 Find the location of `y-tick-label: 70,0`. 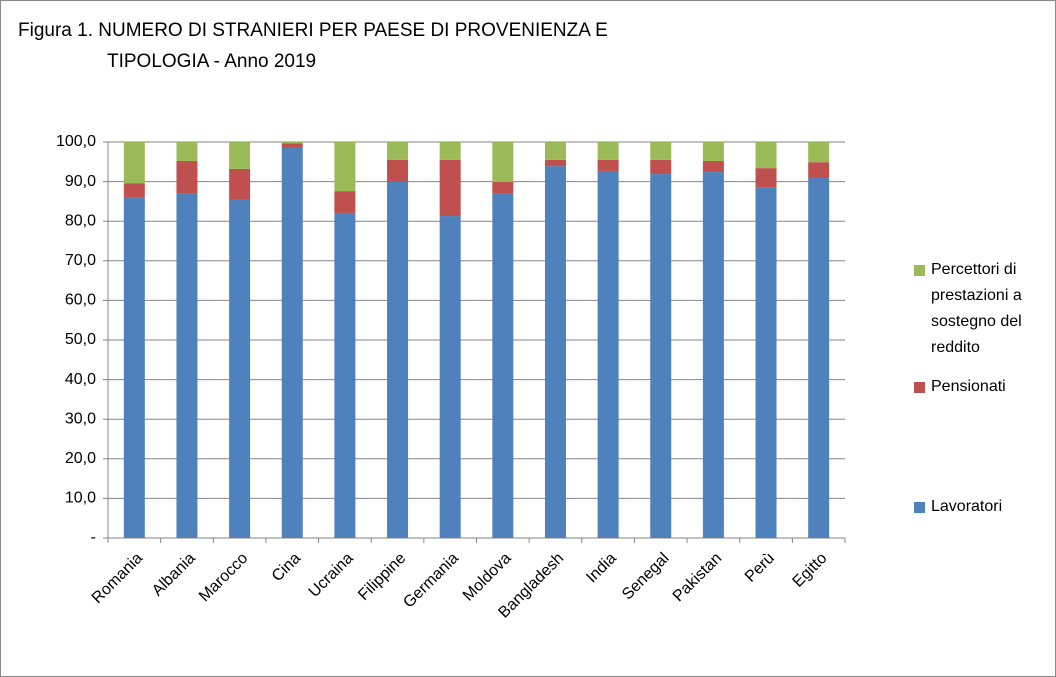

y-tick-label: 70,0 is located at coordinates (80, 260).